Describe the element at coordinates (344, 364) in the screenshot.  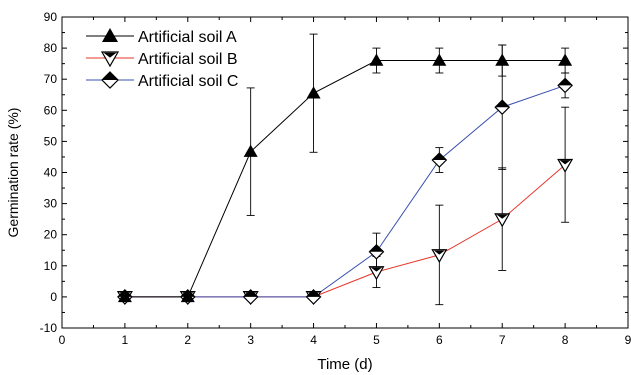
I see `x-axis-label: Time (d)` at that location.